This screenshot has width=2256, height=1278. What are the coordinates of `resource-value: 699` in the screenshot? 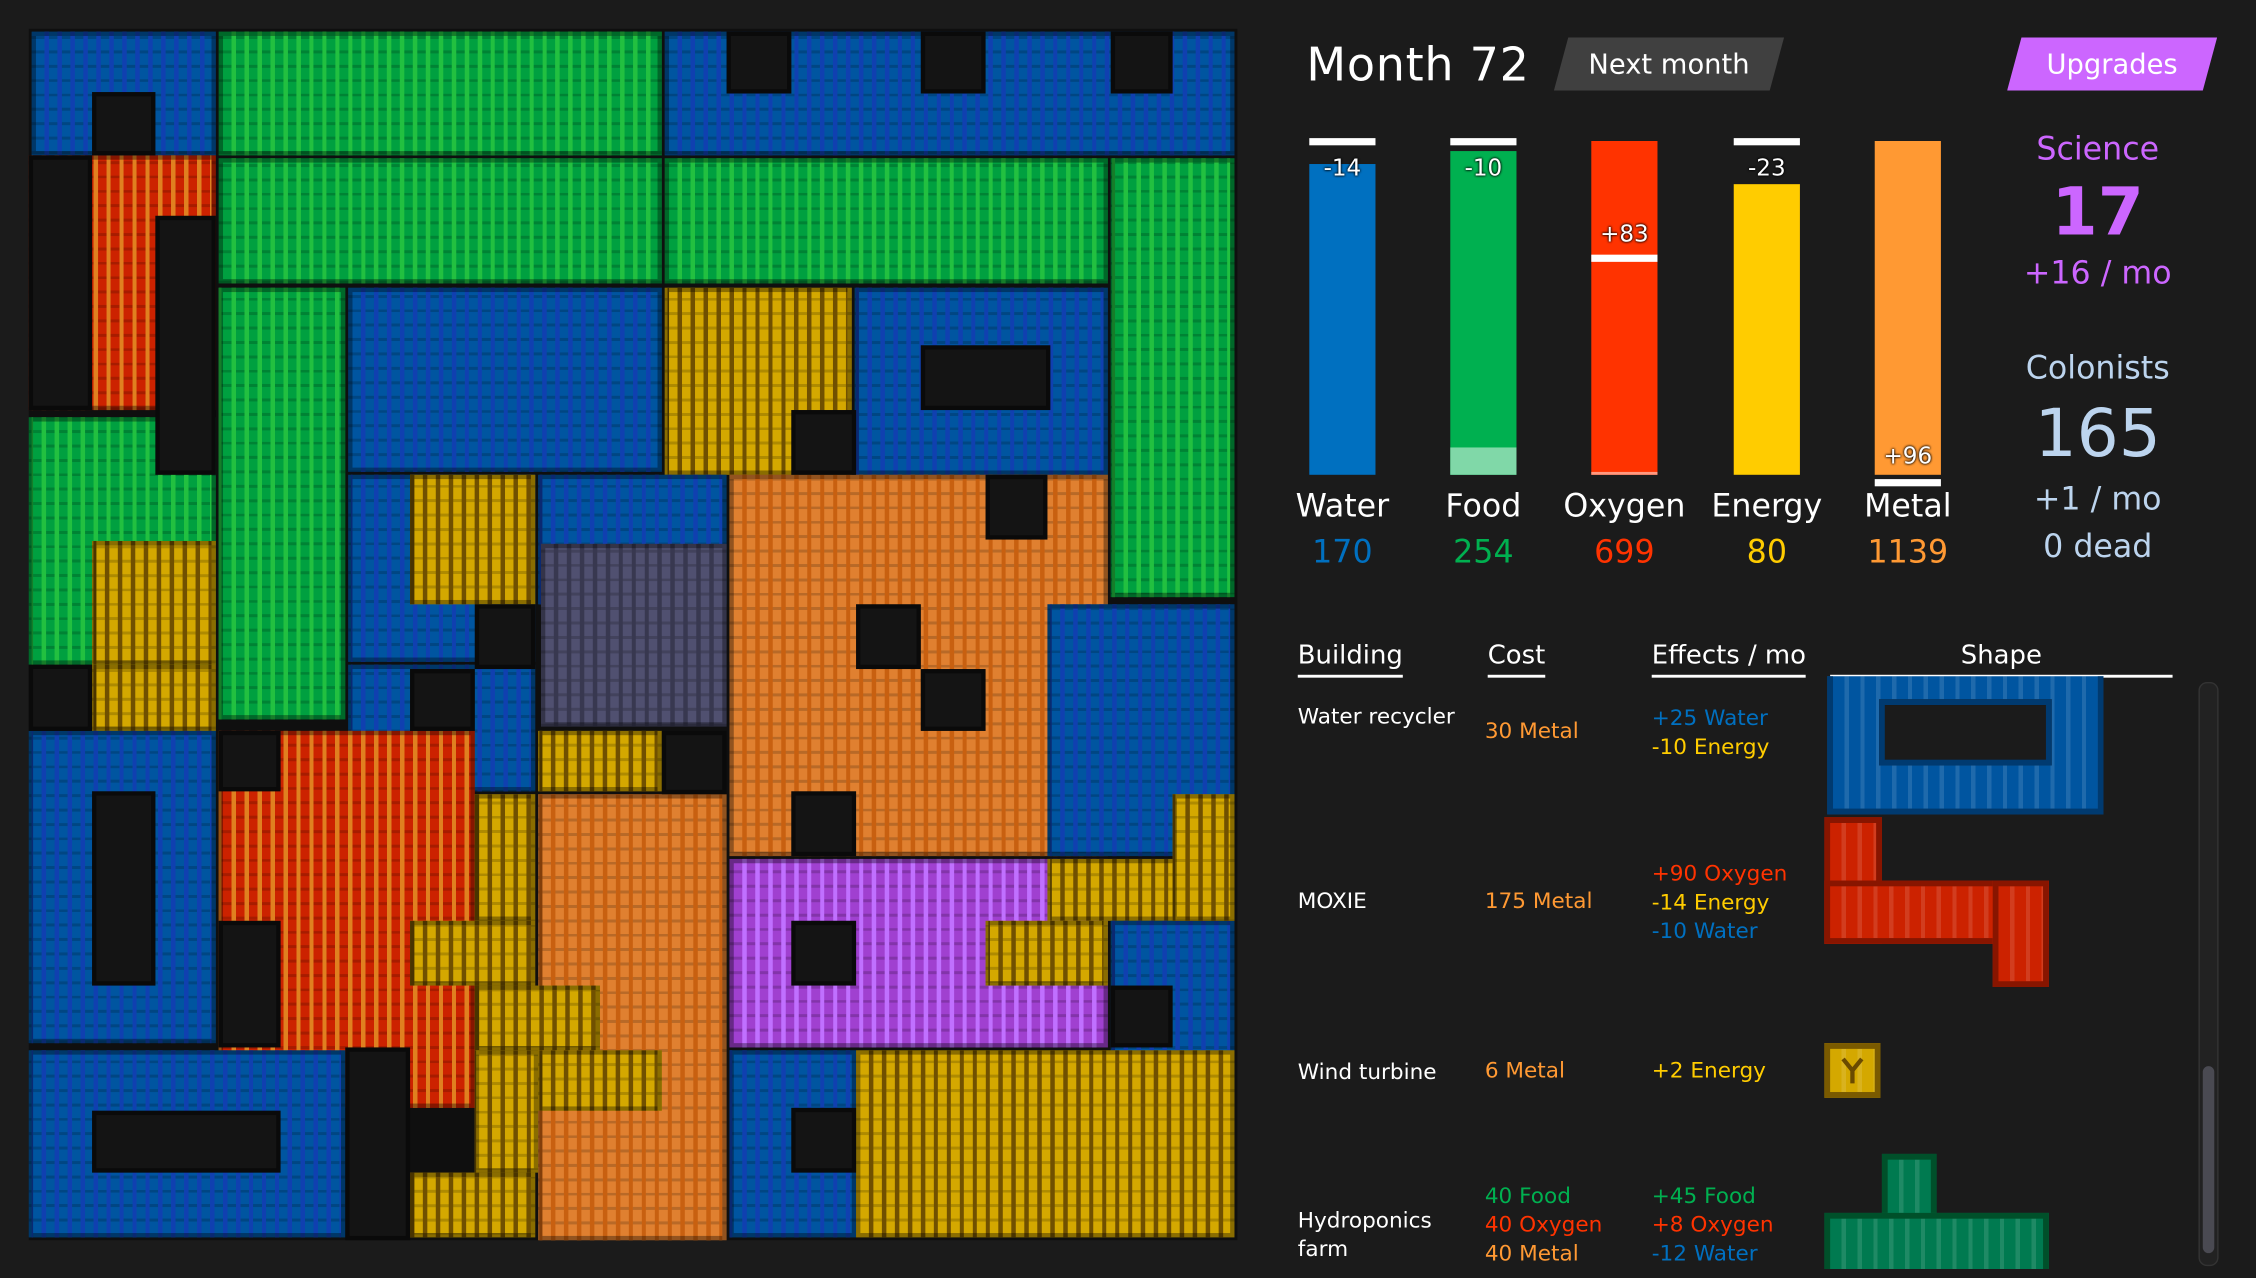 It's located at (1624, 553).